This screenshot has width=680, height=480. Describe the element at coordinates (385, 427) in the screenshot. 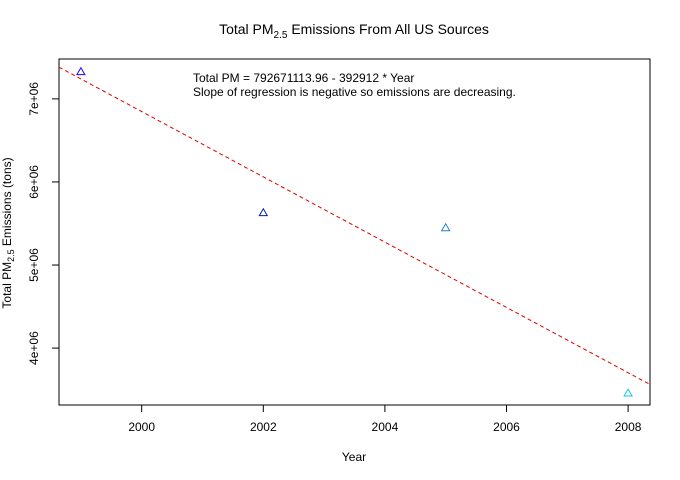

I see `x-tick-label: 2004` at that location.